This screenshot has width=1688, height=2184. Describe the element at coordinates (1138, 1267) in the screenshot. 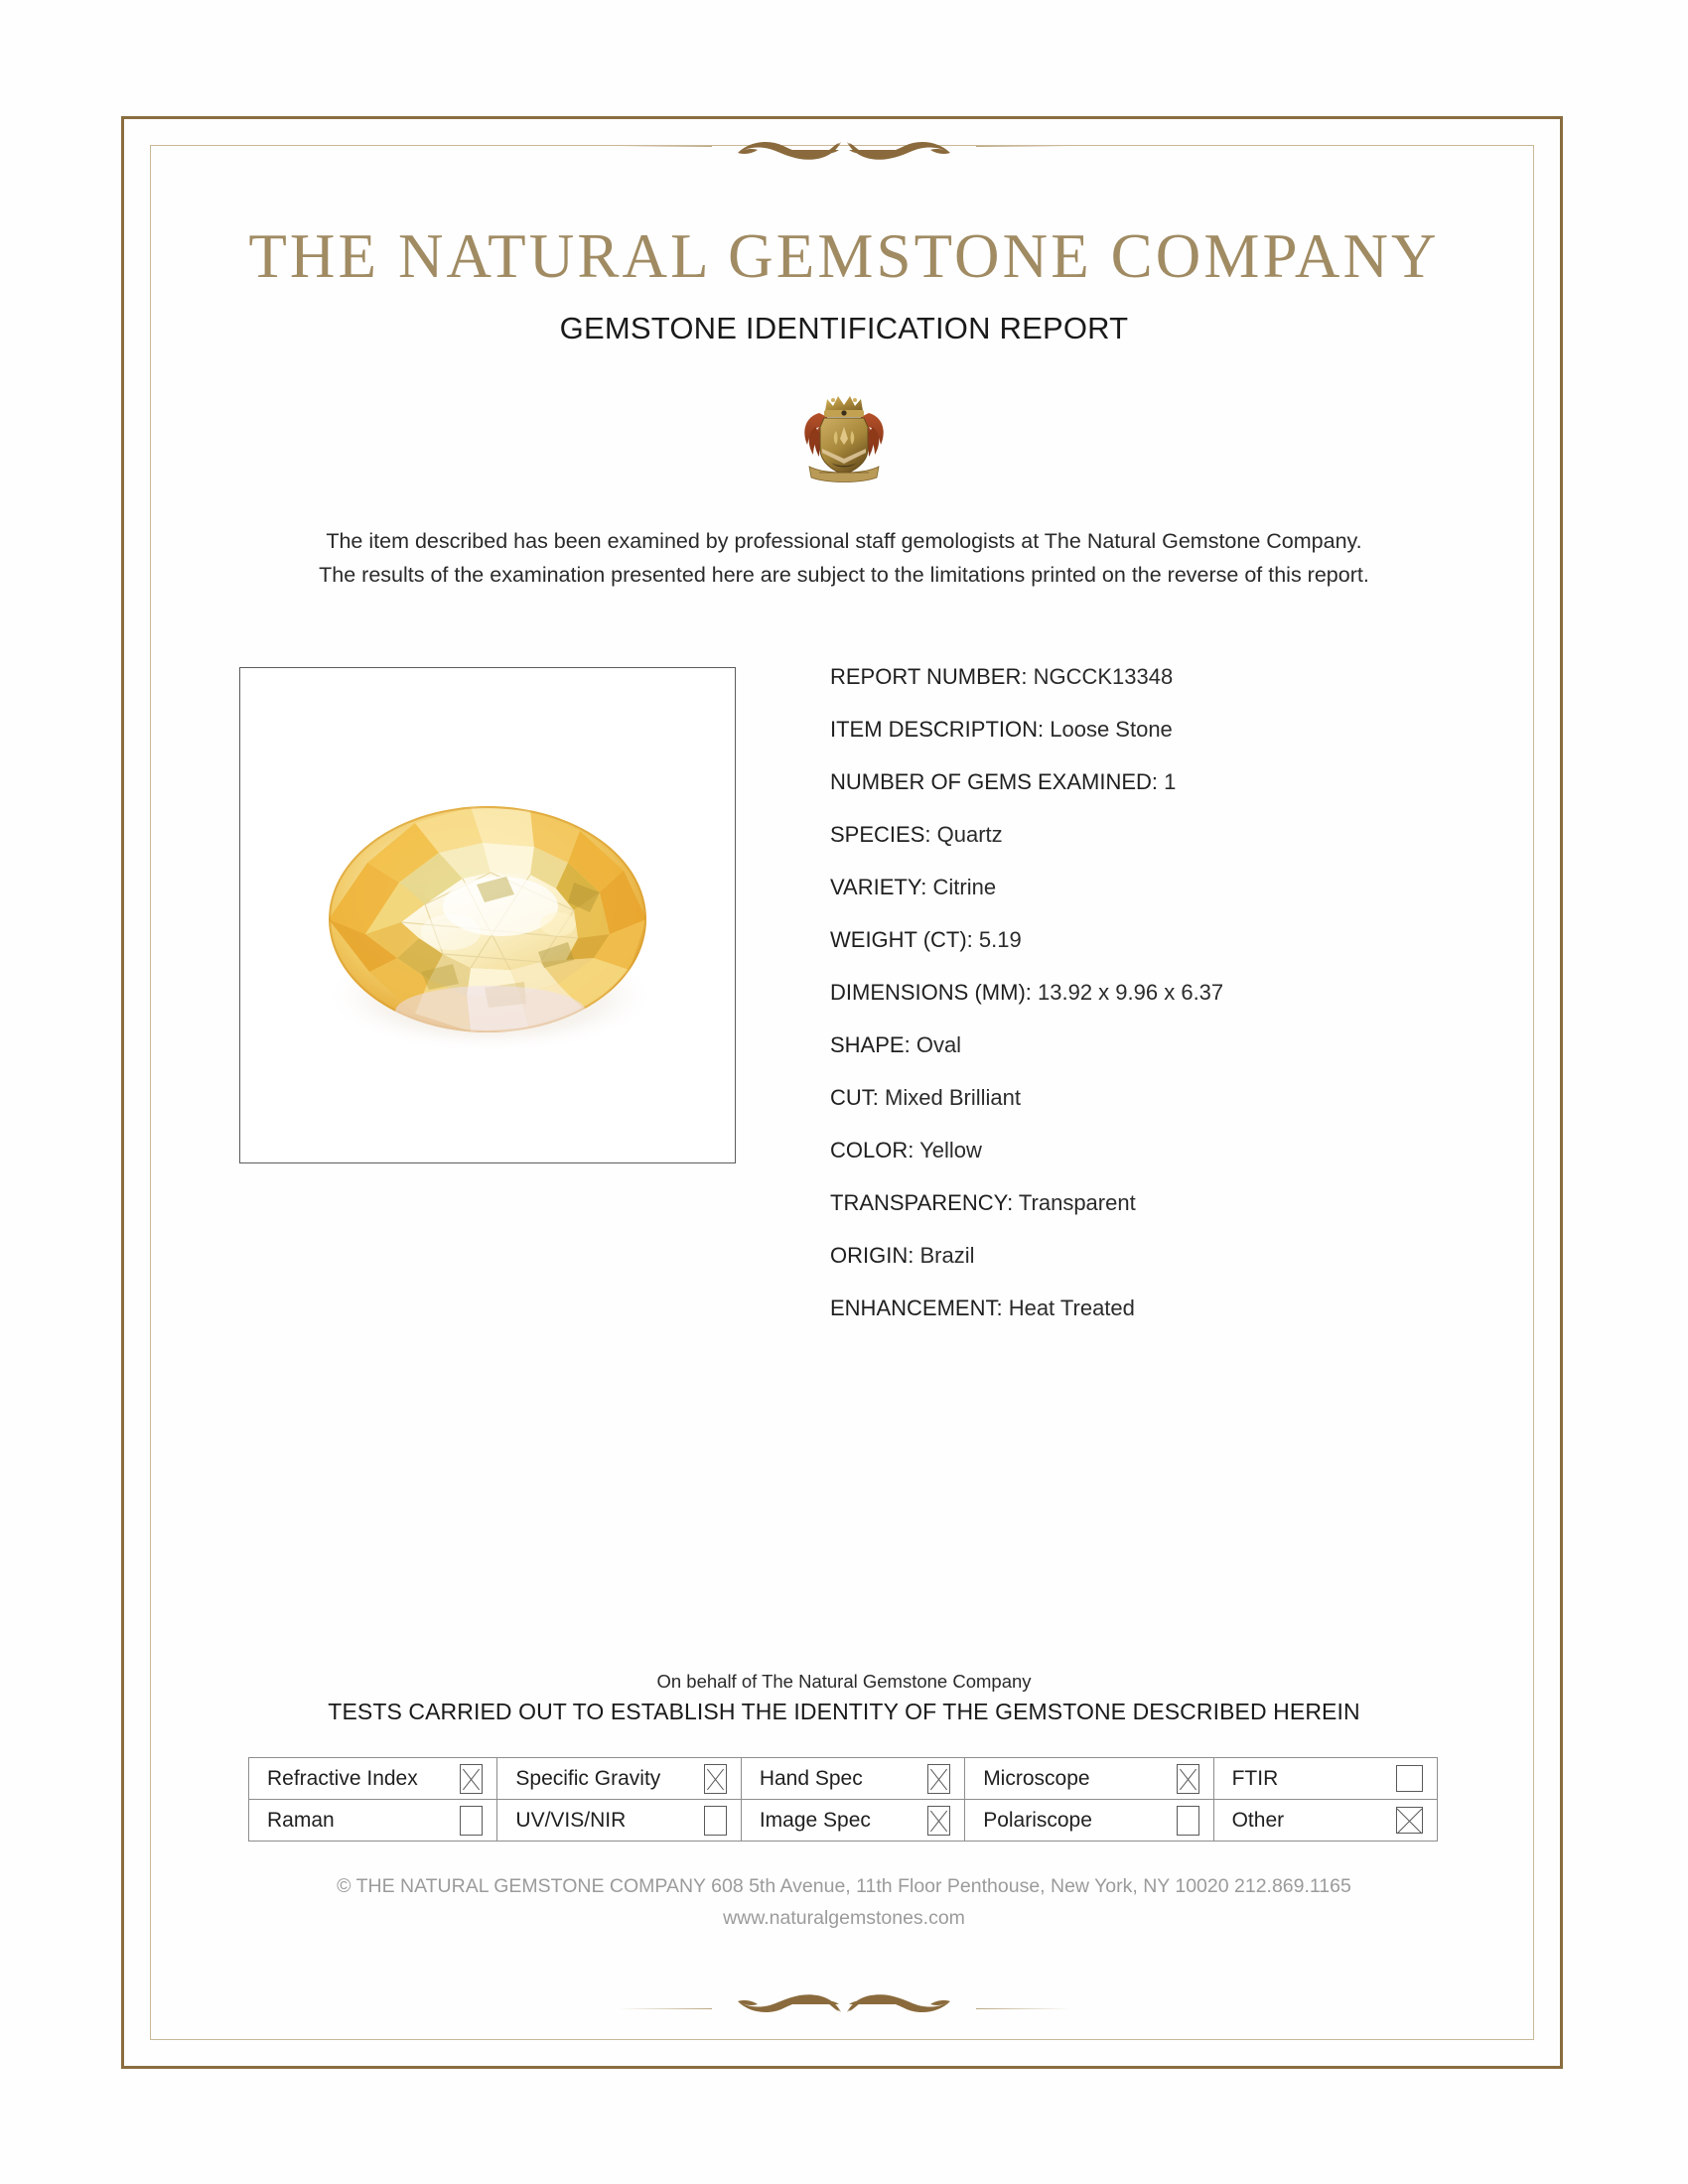

I see `detail-origin: ORIGIN: Brazil` at that location.